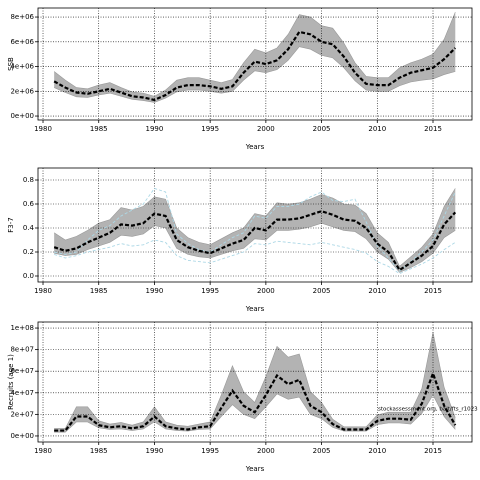  I want to click on confidence-band, so click(255, 230).